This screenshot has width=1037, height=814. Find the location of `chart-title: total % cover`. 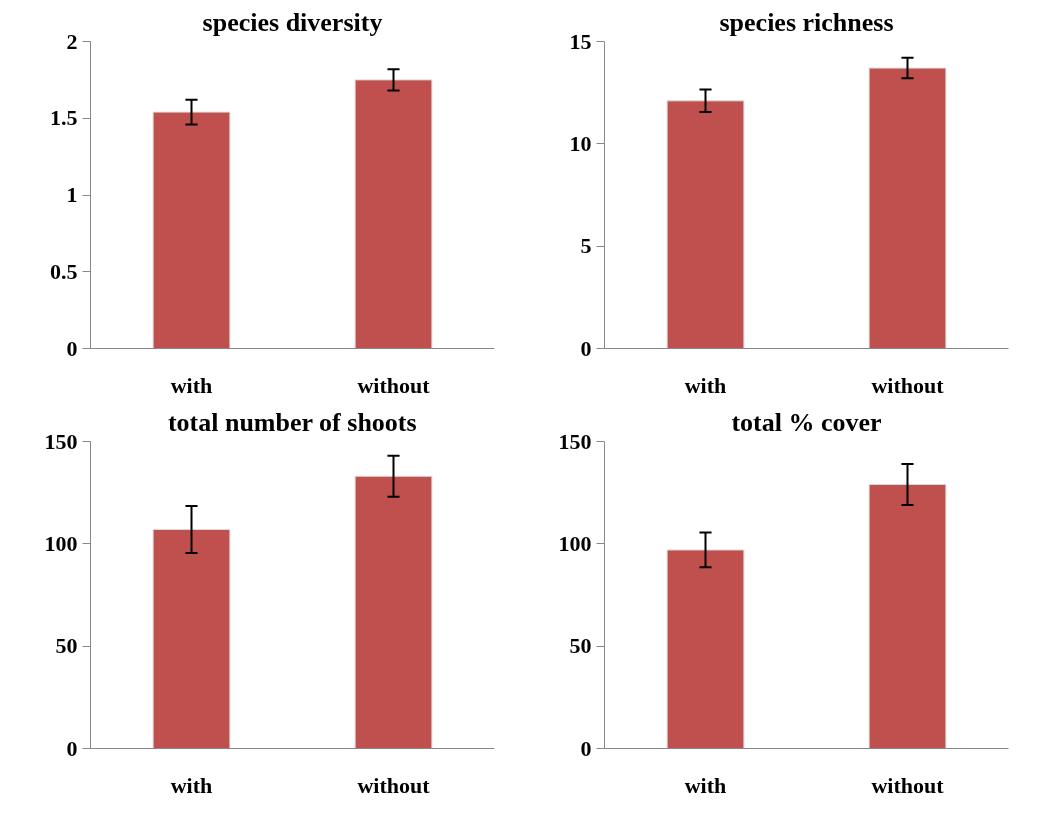

chart-title: total % cover is located at coordinates (806, 422).